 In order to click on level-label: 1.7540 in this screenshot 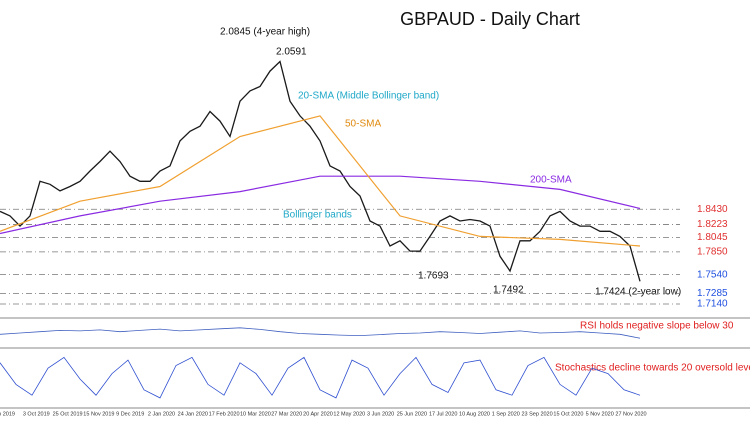, I will do `click(712, 274)`.